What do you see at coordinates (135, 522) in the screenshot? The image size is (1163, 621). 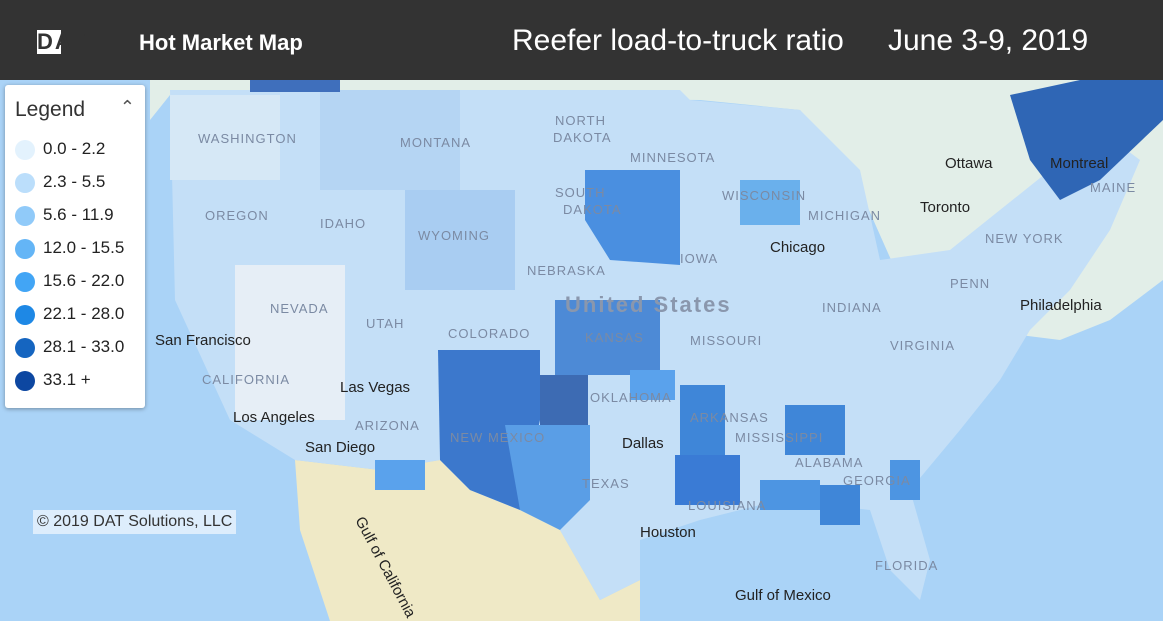 I see `copyright: © 2019 DAT Solutions, LLC` at bounding box center [135, 522].